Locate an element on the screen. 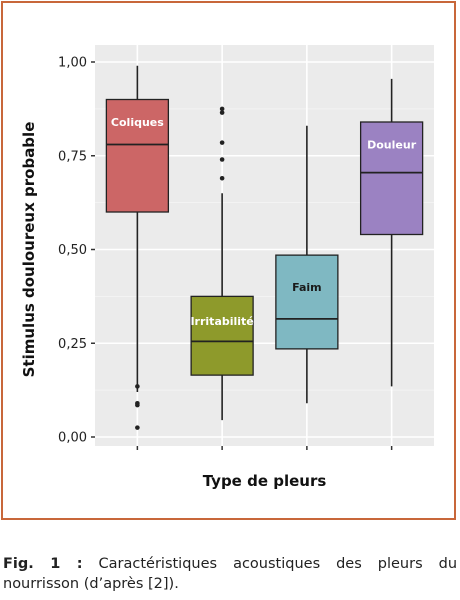 This screenshot has width=460, height=600. y-tick-label: 0,75 is located at coordinates (72, 156).